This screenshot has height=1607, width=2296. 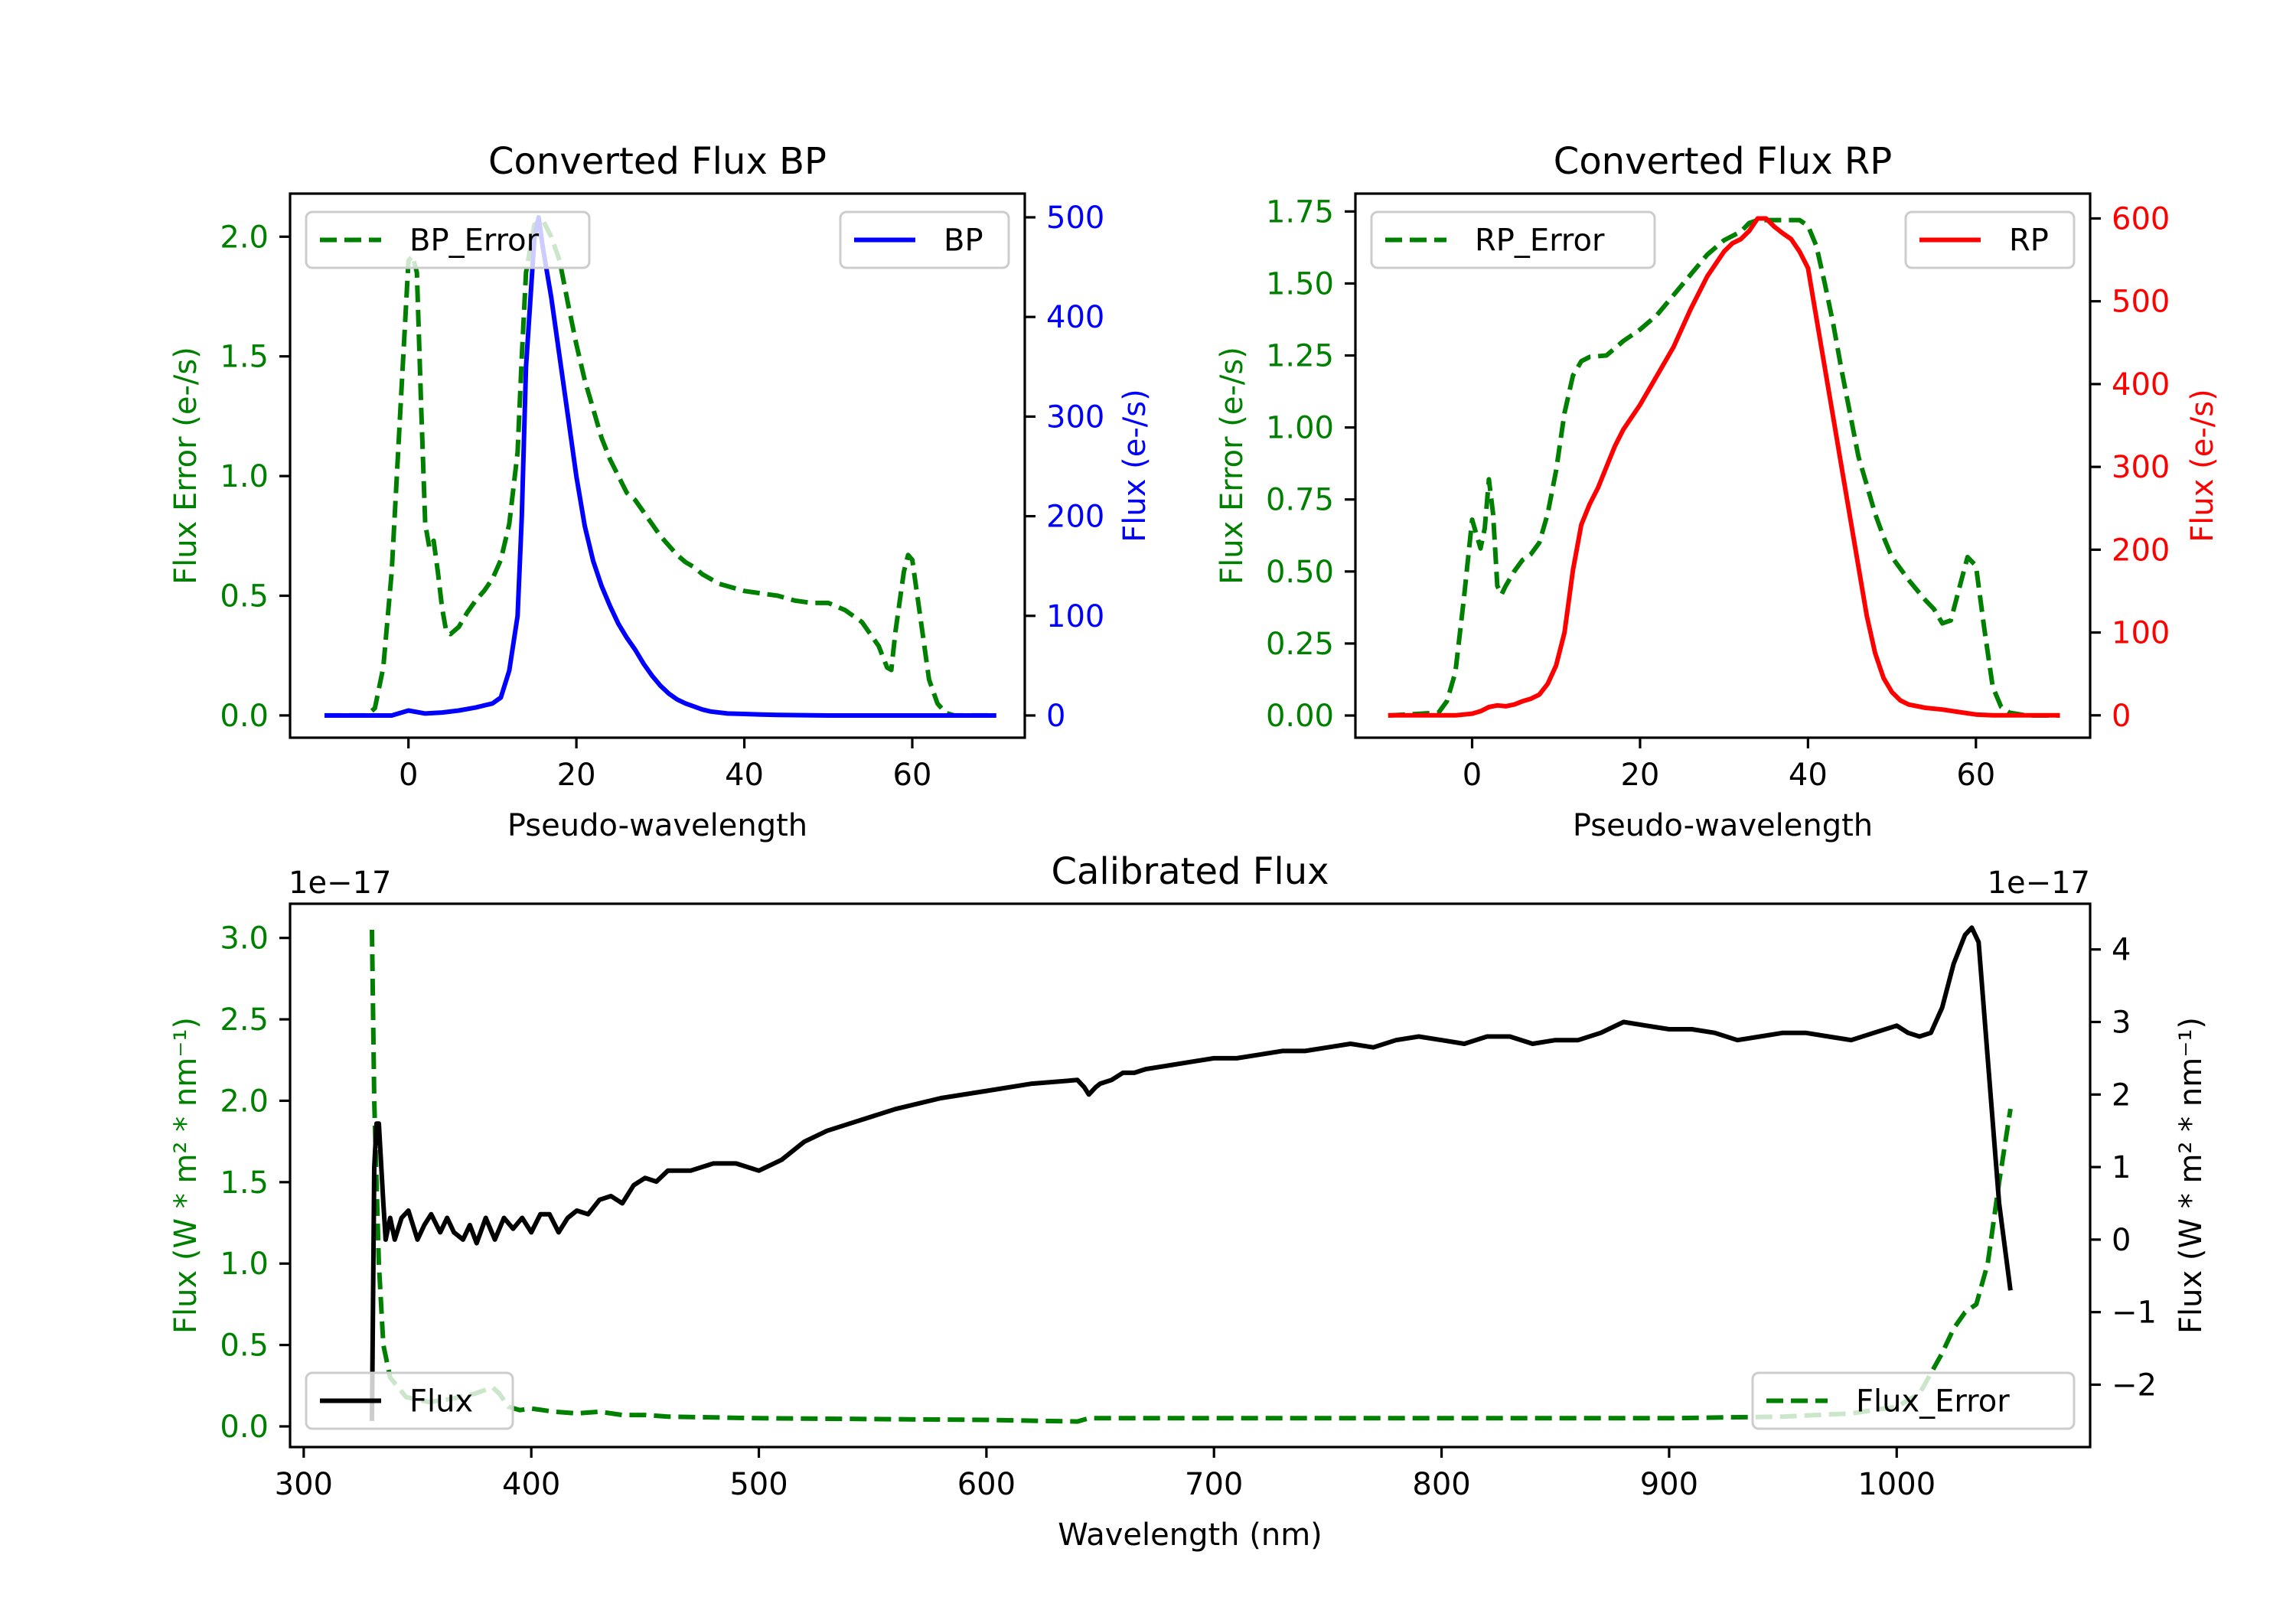 I want to click on y-right-tick-label: 4, so click(x=2121, y=950).